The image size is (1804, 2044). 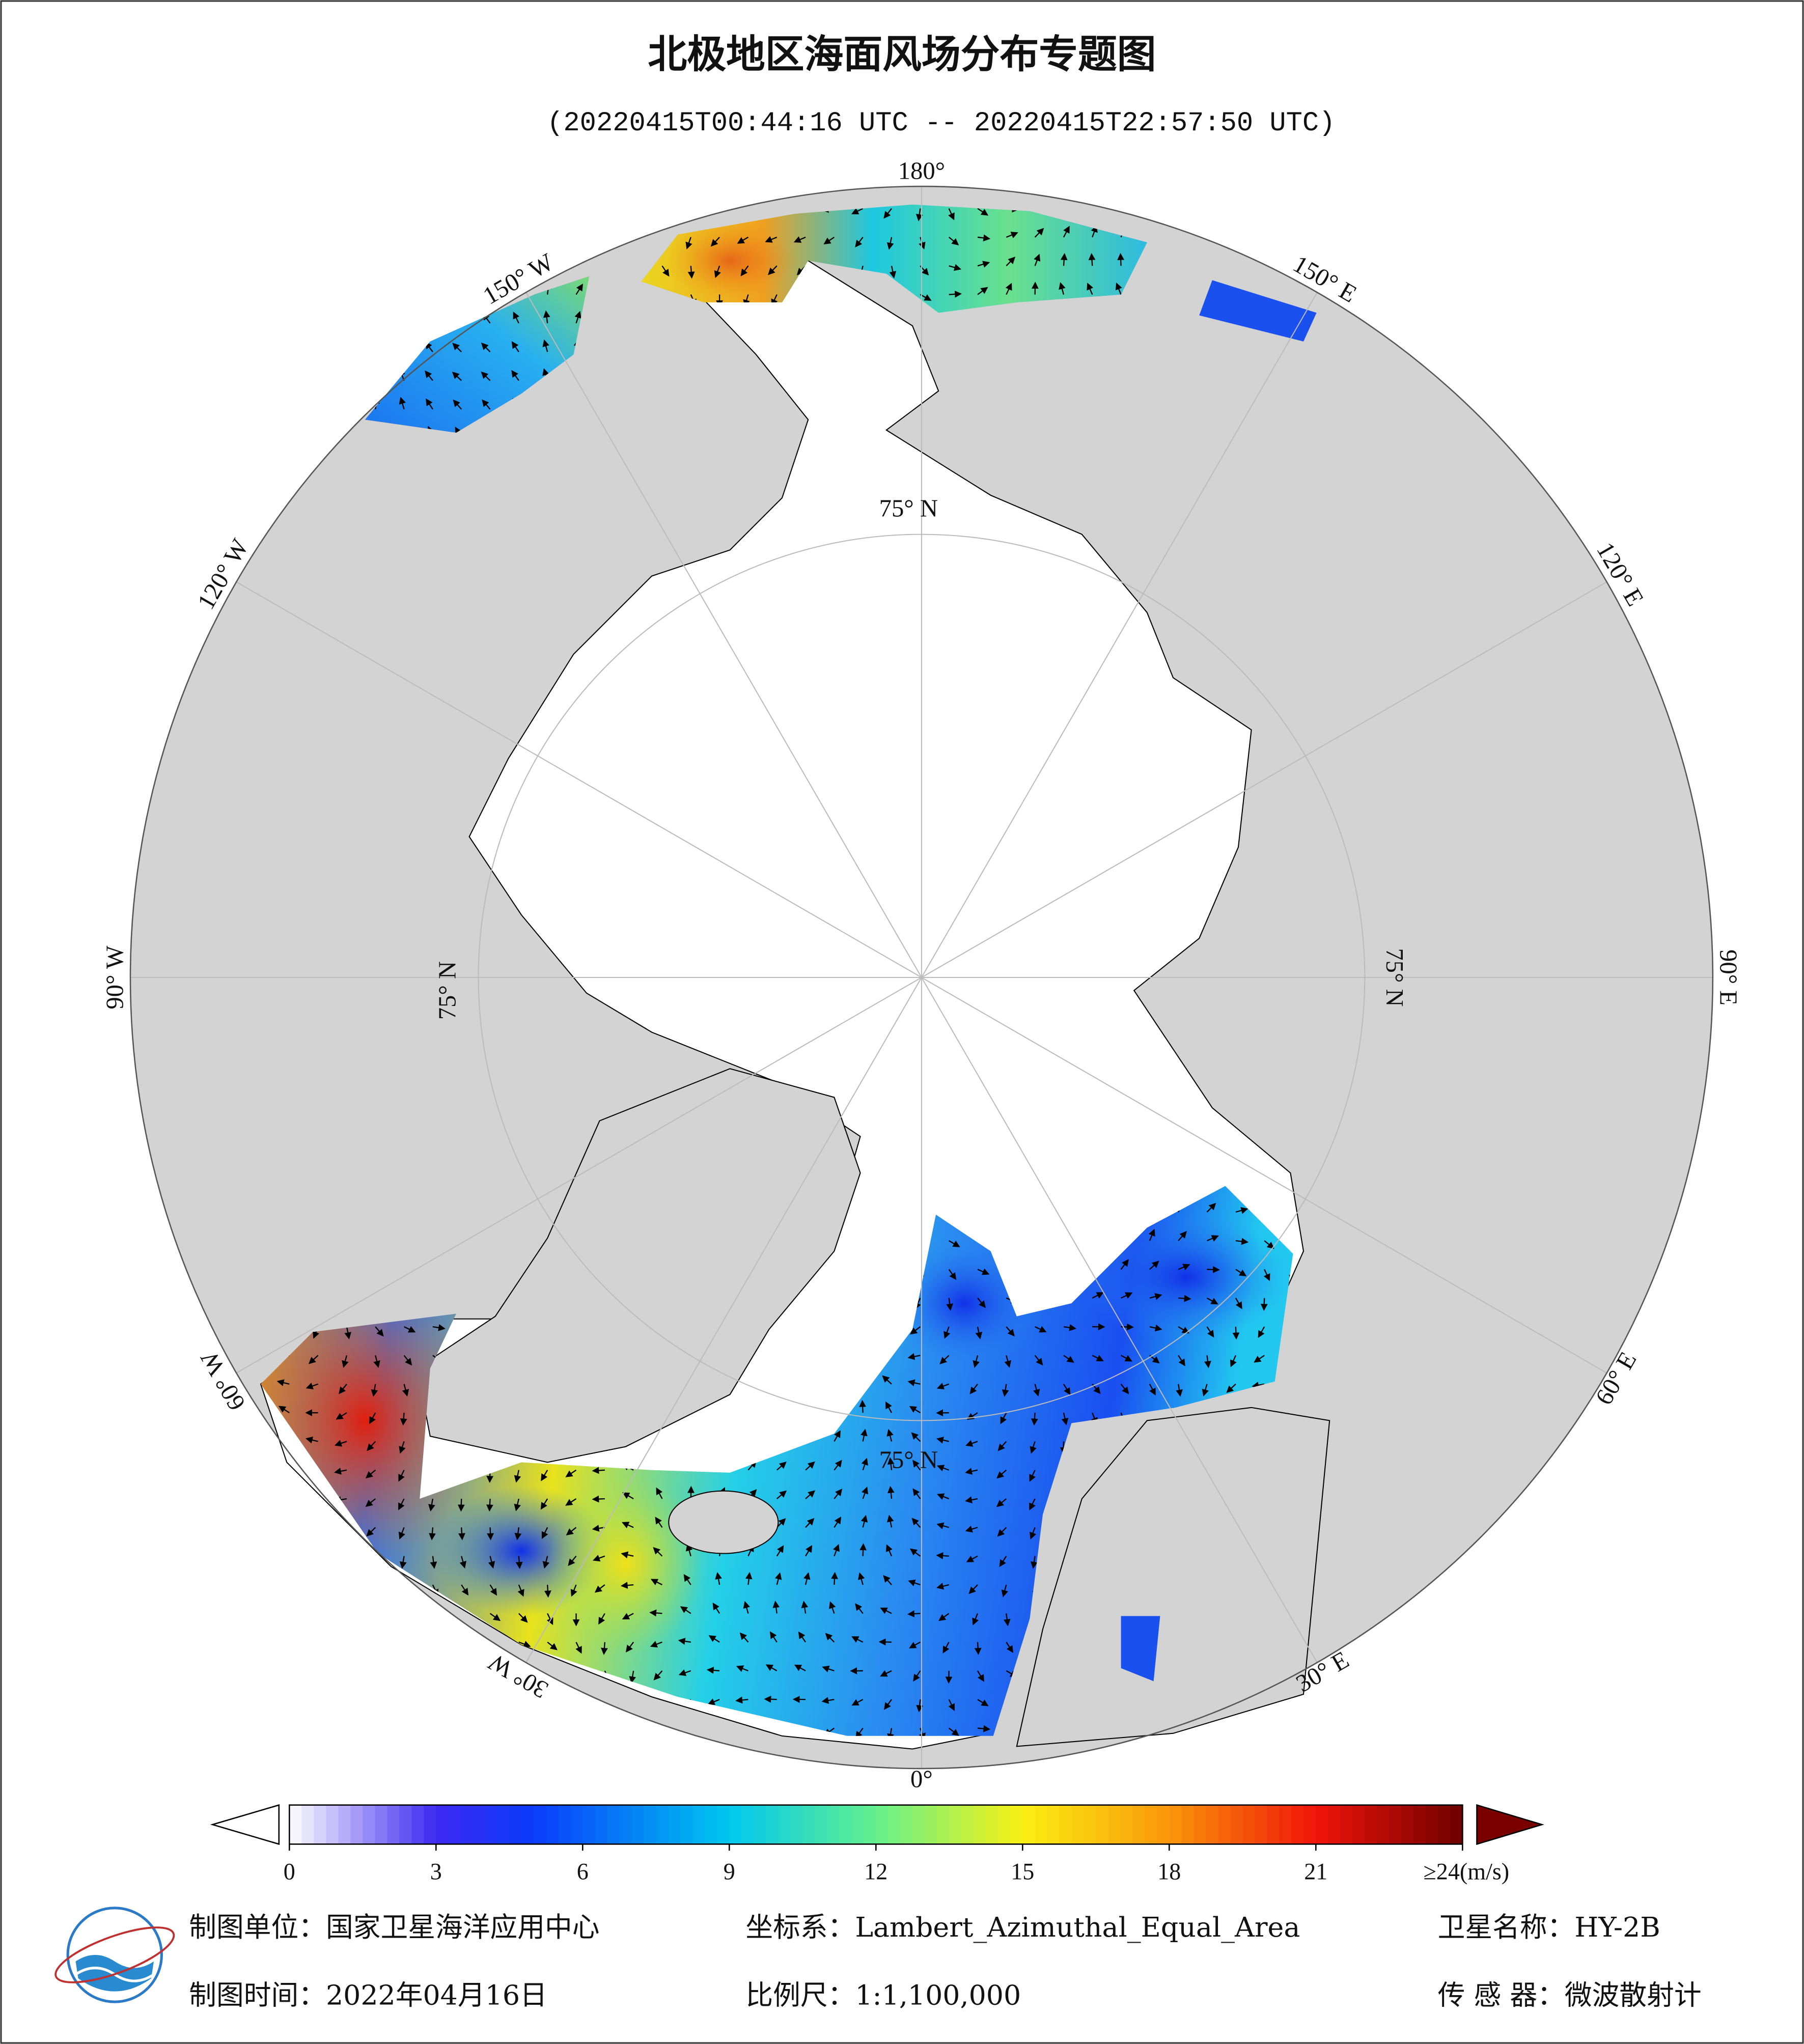 What do you see at coordinates (1394, 977) in the screenshot?
I see `latitude-label: 75° N` at bounding box center [1394, 977].